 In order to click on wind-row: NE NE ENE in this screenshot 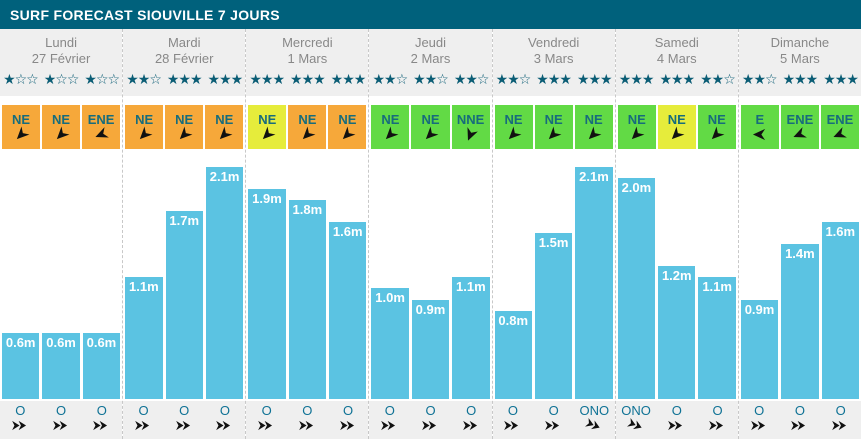, I will do `click(61, 127)`.